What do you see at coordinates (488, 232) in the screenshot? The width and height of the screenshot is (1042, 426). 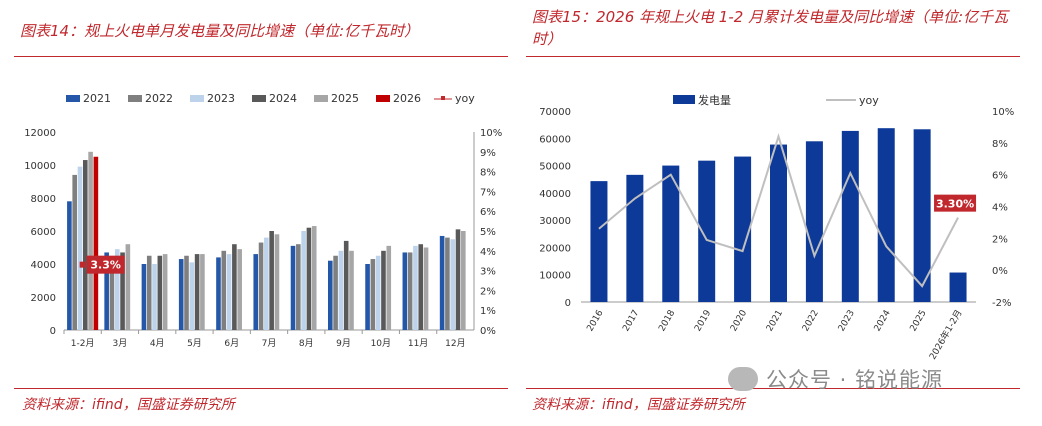 I see `y2-tick-label: 5%` at bounding box center [488, 232].